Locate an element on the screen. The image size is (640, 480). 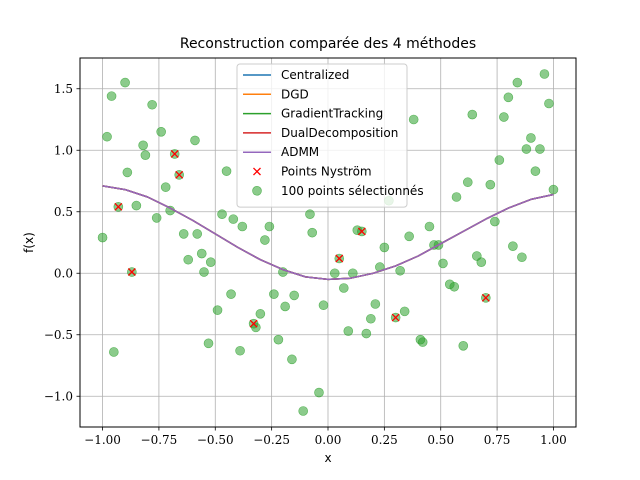
y-tick-label: −1.0 is located at coordinates (58, 396).